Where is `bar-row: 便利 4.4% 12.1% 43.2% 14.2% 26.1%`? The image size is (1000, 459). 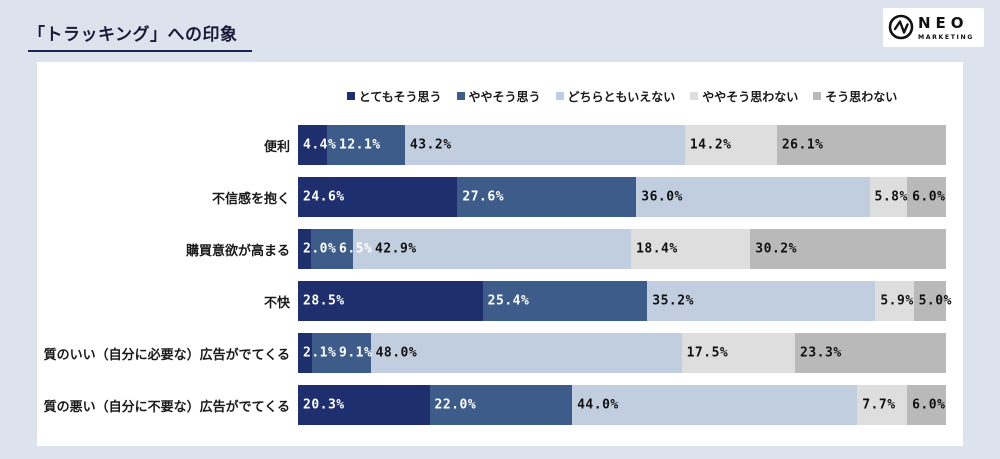
bar-row: 便利 4.4% 12.1% 43.2% 14.2% 26.1% is located at coordinates (500, 145).